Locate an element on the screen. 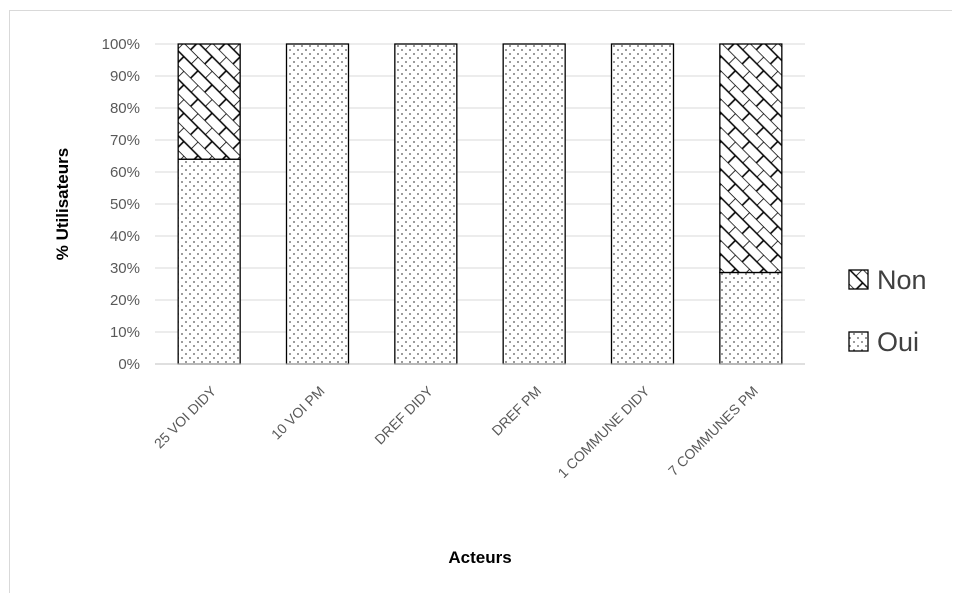 The width and height of the screenshot is (953, 594). y-tick-label: 80% is located at coordinates (125, 108).